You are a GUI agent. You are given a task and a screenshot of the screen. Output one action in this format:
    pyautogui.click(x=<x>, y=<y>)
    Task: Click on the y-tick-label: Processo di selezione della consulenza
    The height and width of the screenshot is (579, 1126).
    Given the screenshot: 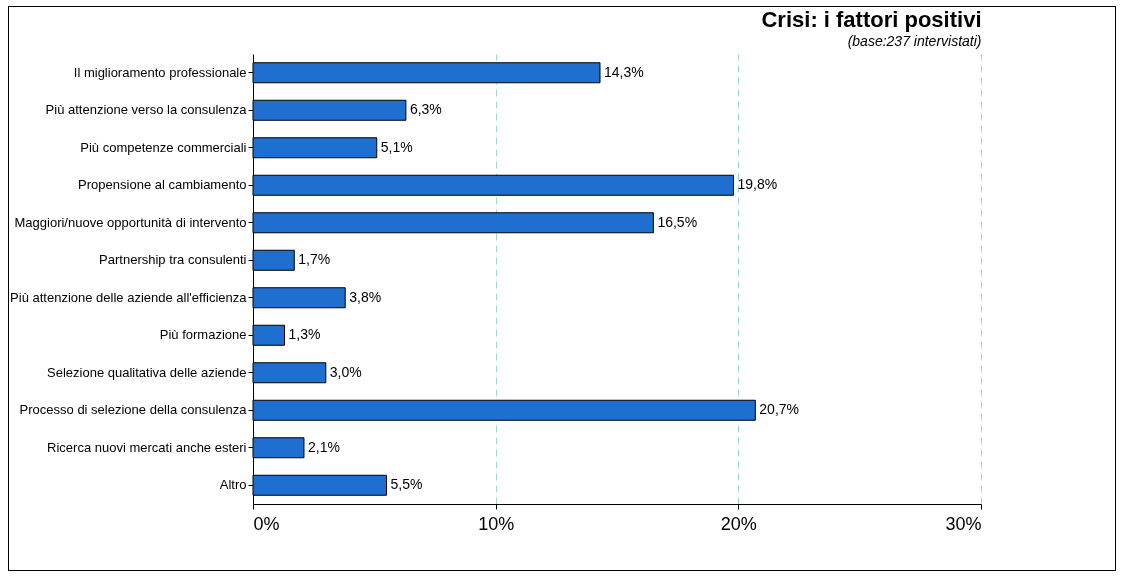 What is the action you would take?
    pyautogui.click(x=133, y=410)
    